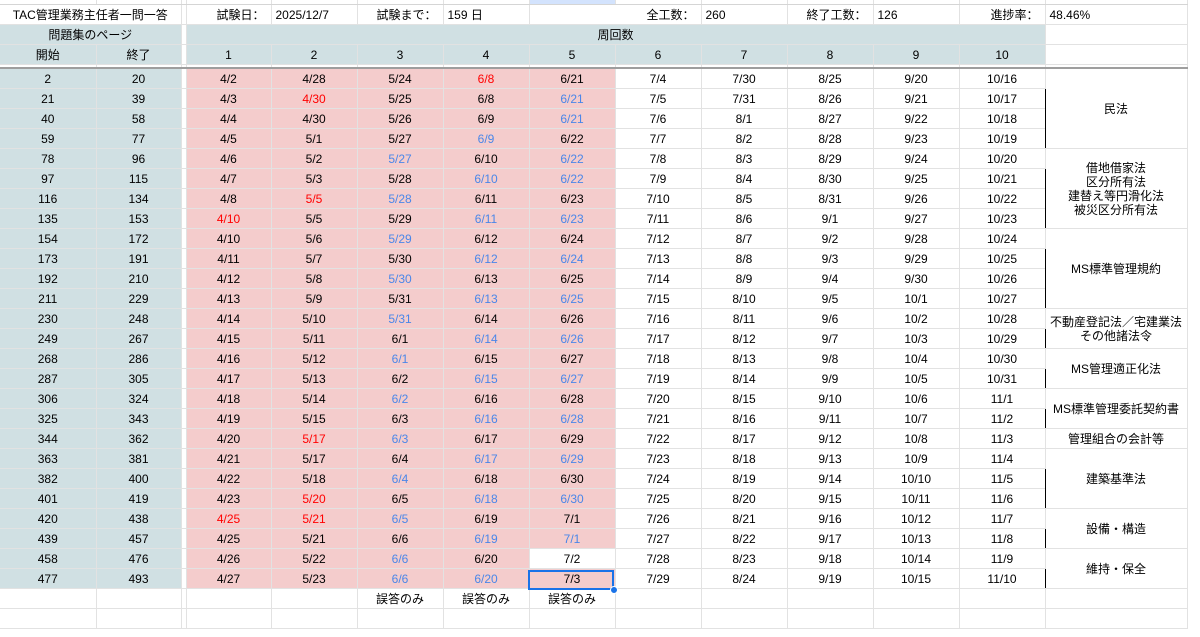 The height and width of the screenshot is (637, 1200). I want to click on date-cell-round-2: 5/17, so click(314, 438).